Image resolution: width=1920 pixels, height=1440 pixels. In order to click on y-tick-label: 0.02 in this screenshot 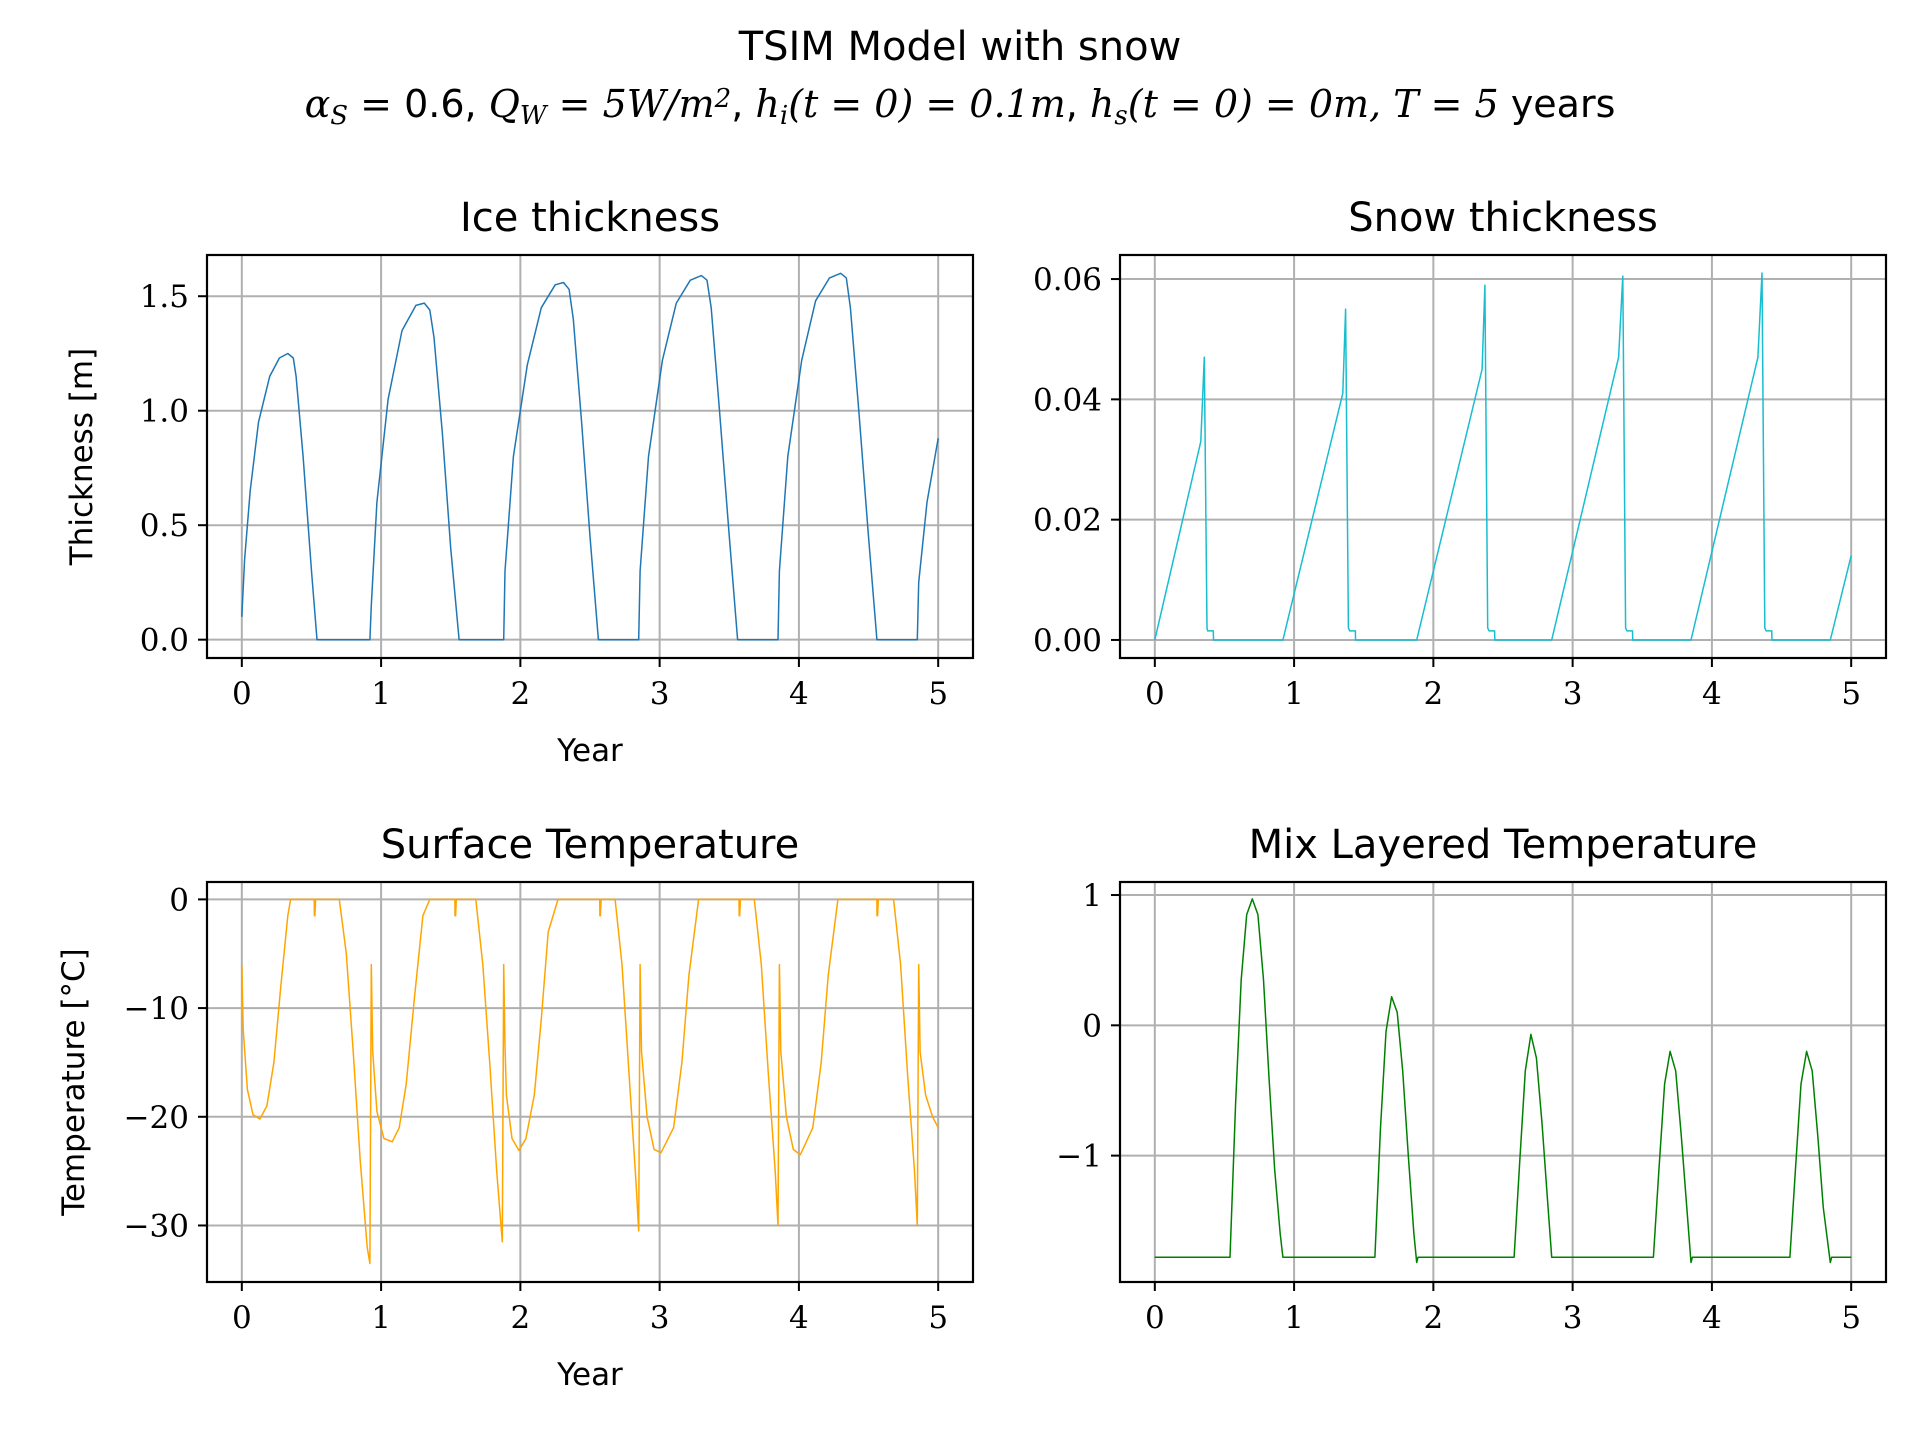, I will do `click(1067, 521)`.